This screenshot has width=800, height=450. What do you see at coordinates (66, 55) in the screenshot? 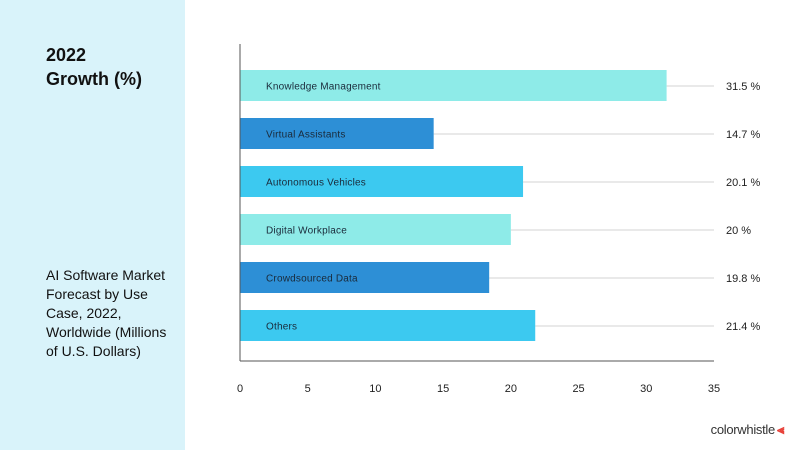
I see `panel-title-year: 2022` at bounding box center [66, 55].